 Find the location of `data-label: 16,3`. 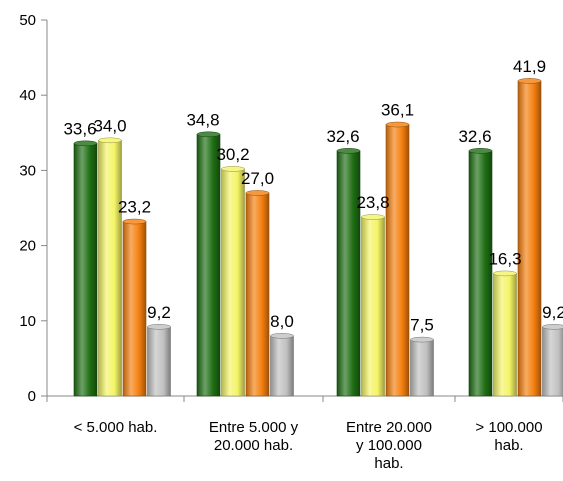

data-label: 16,3 is located at coordinates (504, 258).